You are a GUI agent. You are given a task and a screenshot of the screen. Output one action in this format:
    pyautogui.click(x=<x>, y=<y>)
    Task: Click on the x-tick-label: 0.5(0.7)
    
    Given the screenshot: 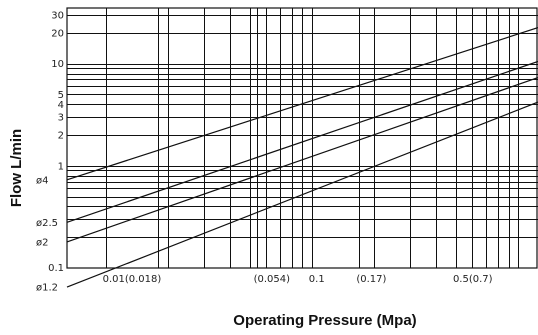 What is the action you would take?
    pyautogui.click(x=473, y=279)
    